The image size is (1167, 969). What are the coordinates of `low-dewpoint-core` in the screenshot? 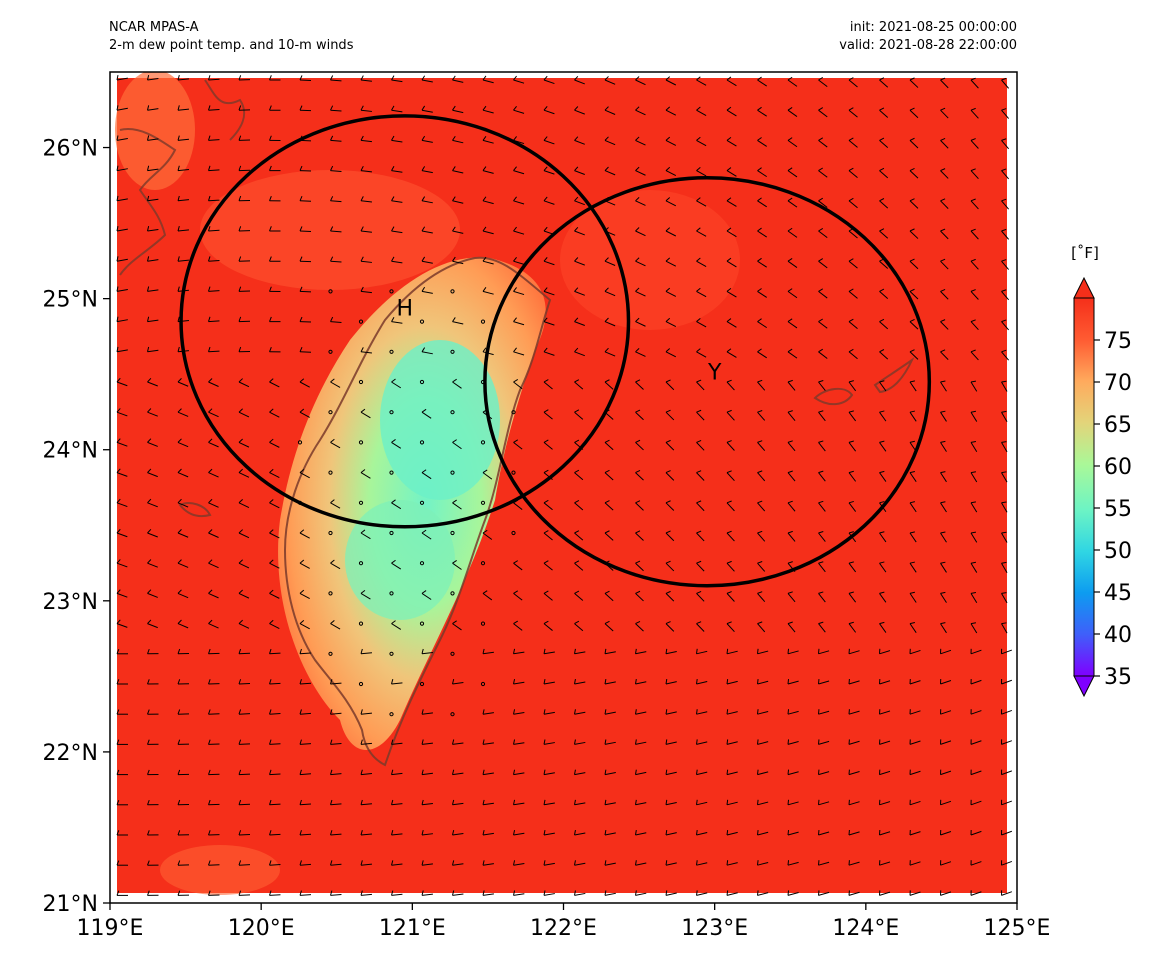 It's located at (400, 560).